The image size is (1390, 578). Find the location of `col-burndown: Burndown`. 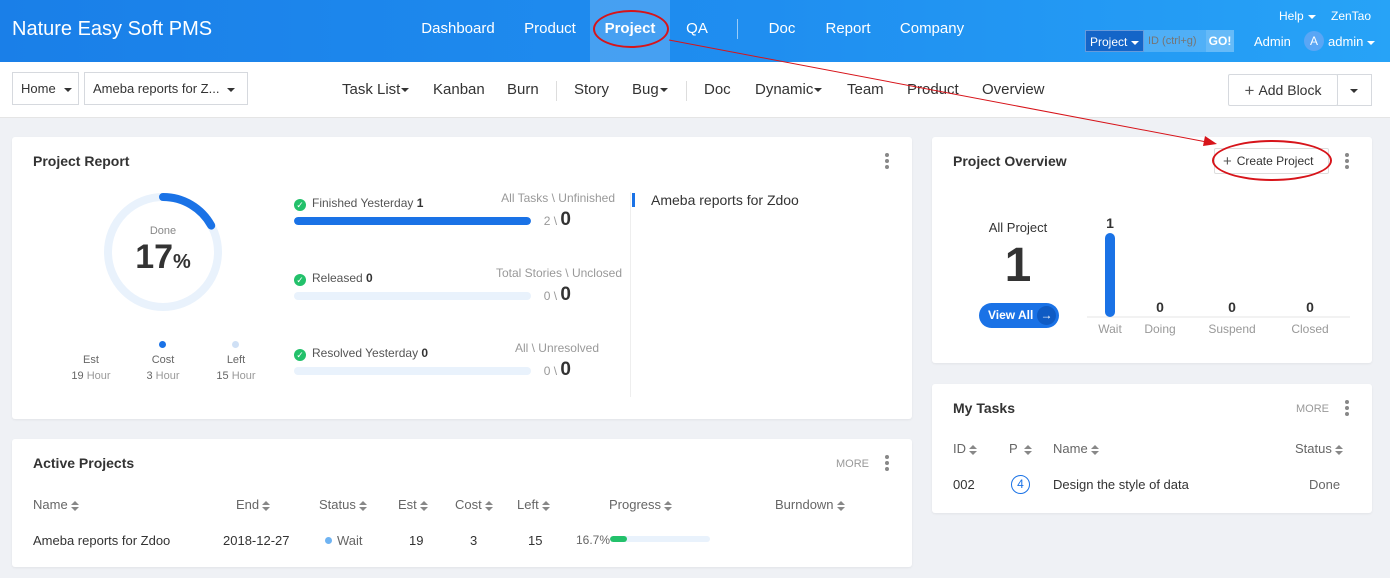

col-burndown: Burndown is located at coordinates (810, 504).